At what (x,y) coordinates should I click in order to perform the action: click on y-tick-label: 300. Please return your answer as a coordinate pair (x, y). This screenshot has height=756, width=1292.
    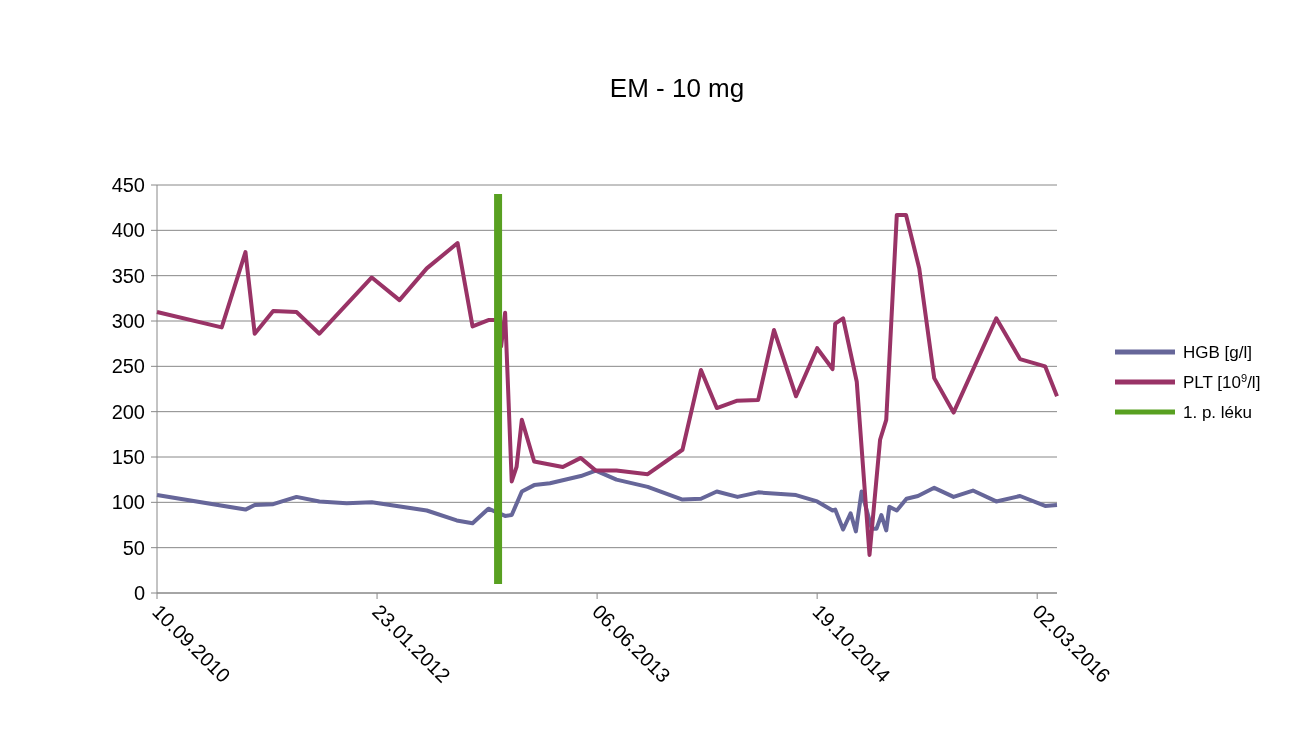
    Looking at the image, I should click on (128, 321).